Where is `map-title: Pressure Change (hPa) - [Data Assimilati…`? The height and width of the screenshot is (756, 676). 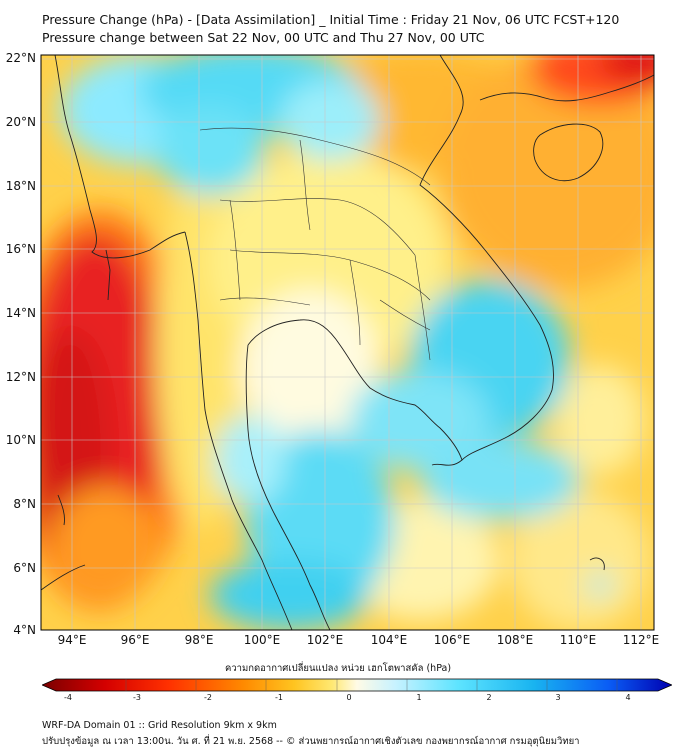 map-title: Pressure Change (hPa) - [Data Assimilati… is located at coordinates (331, 19).